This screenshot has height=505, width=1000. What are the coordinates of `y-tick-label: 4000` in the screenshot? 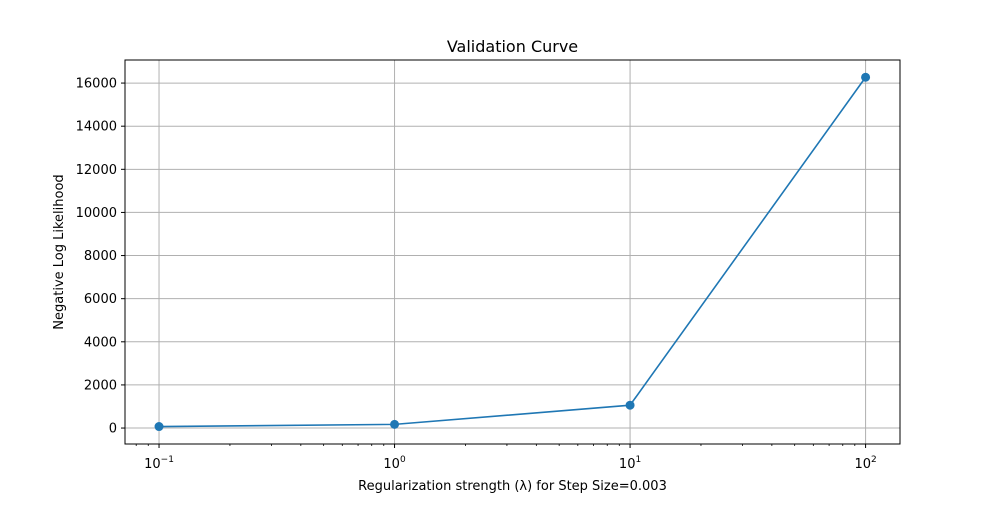 It's located at (100, 342).